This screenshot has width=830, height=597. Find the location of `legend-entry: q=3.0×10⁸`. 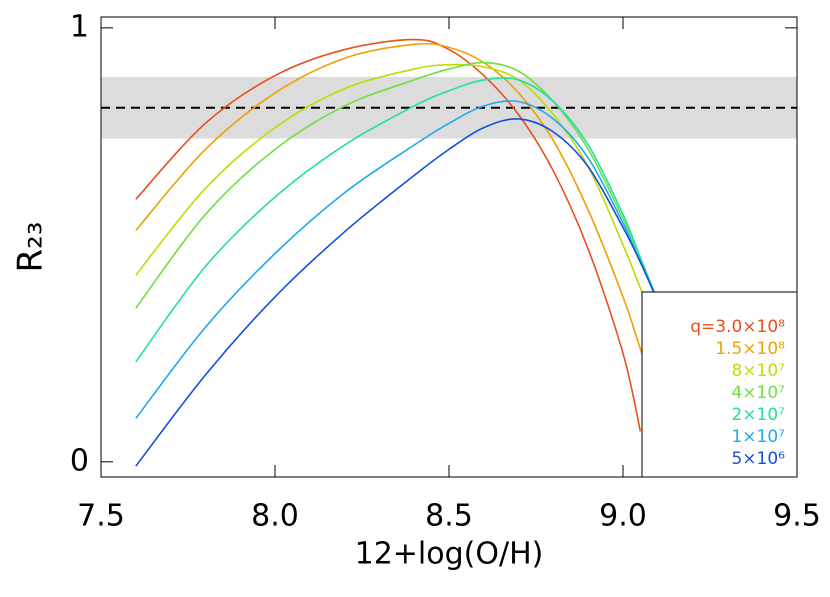

legend-entry: q=3.0×10⁸ is located at coordinates (737, 327).